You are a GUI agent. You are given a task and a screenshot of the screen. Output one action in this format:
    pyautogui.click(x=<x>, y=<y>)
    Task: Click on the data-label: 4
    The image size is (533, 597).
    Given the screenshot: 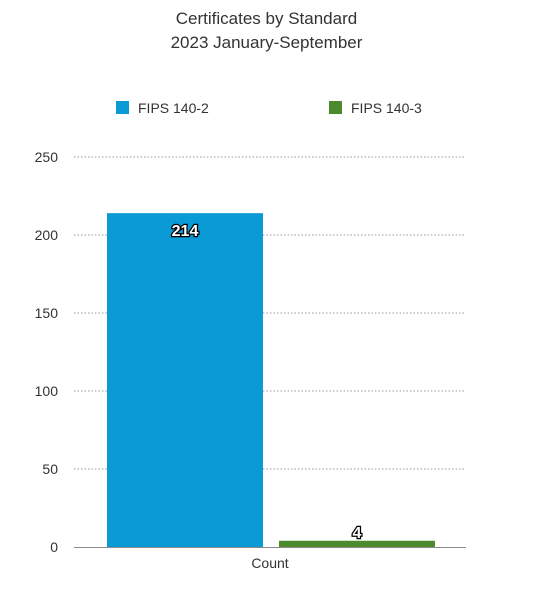 What is the action you would take?
    pyautogui.click(x=357, y=533)
    